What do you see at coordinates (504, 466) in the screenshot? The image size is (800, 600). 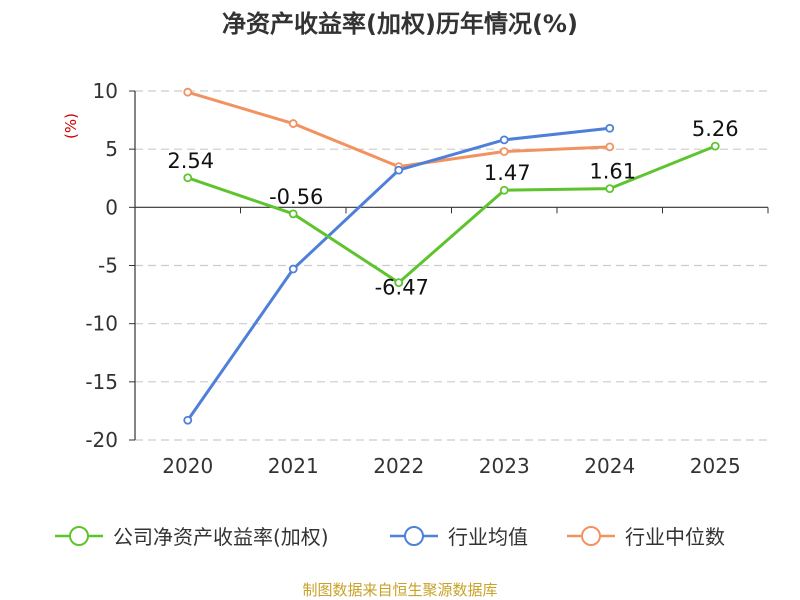 I see `x-tick-label: 2023` at bounding box center [504, 466].